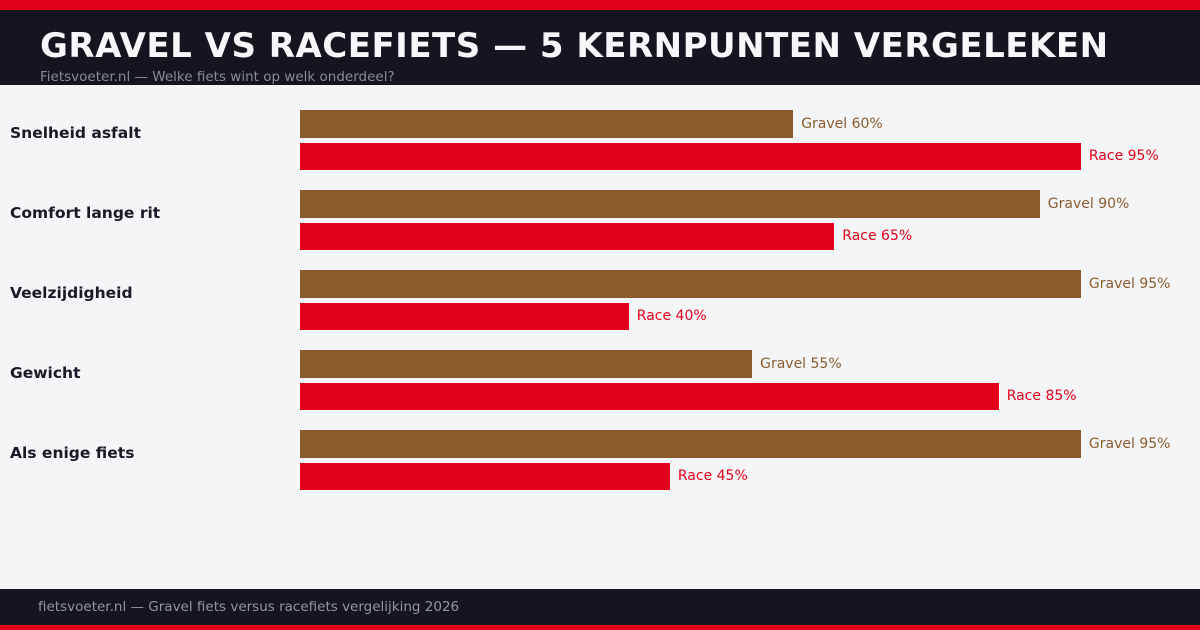 Image resolution: width=1200 pixels, height=630 pixels. Describe the element at coordinates (729, 140) in the screenshot. I see `bar-track: Gravel 60% Race 95%` at that location.